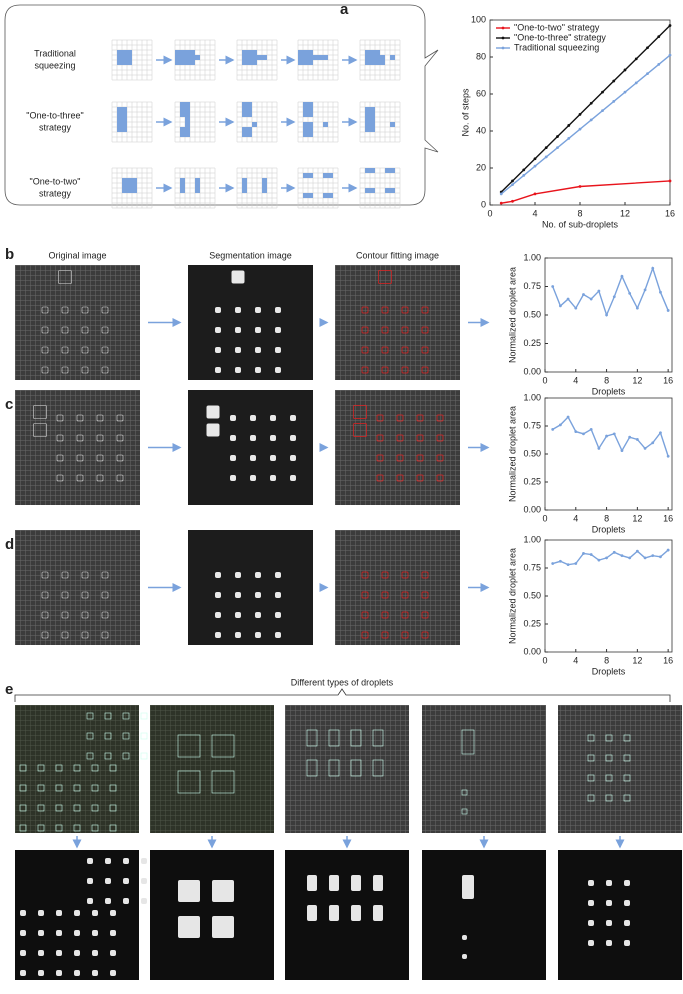  What do you see at coordinates (556, 47) in the screenshot?
I see `legend-label: Traditional squeezing` at bounding box center [556, 47].